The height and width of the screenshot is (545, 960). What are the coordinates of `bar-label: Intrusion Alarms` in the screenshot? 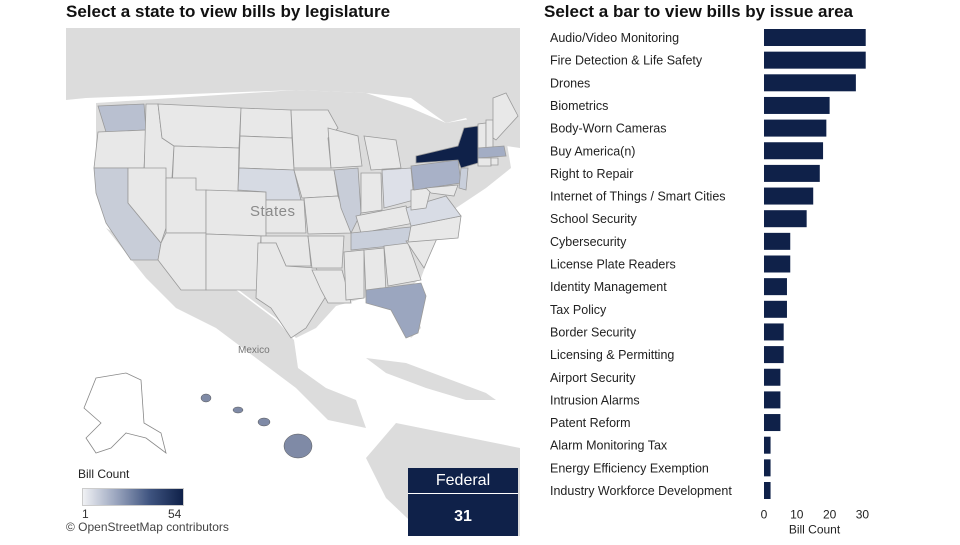 It's located at (595, 400).